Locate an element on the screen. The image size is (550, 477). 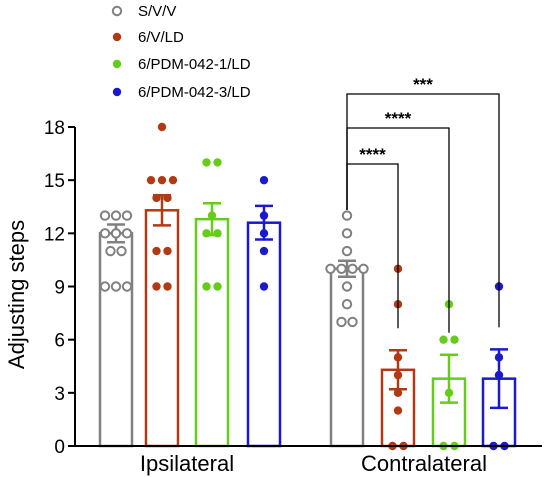
x-axis: Ipsilateral Contralateral is located at coordinates (308, 460).